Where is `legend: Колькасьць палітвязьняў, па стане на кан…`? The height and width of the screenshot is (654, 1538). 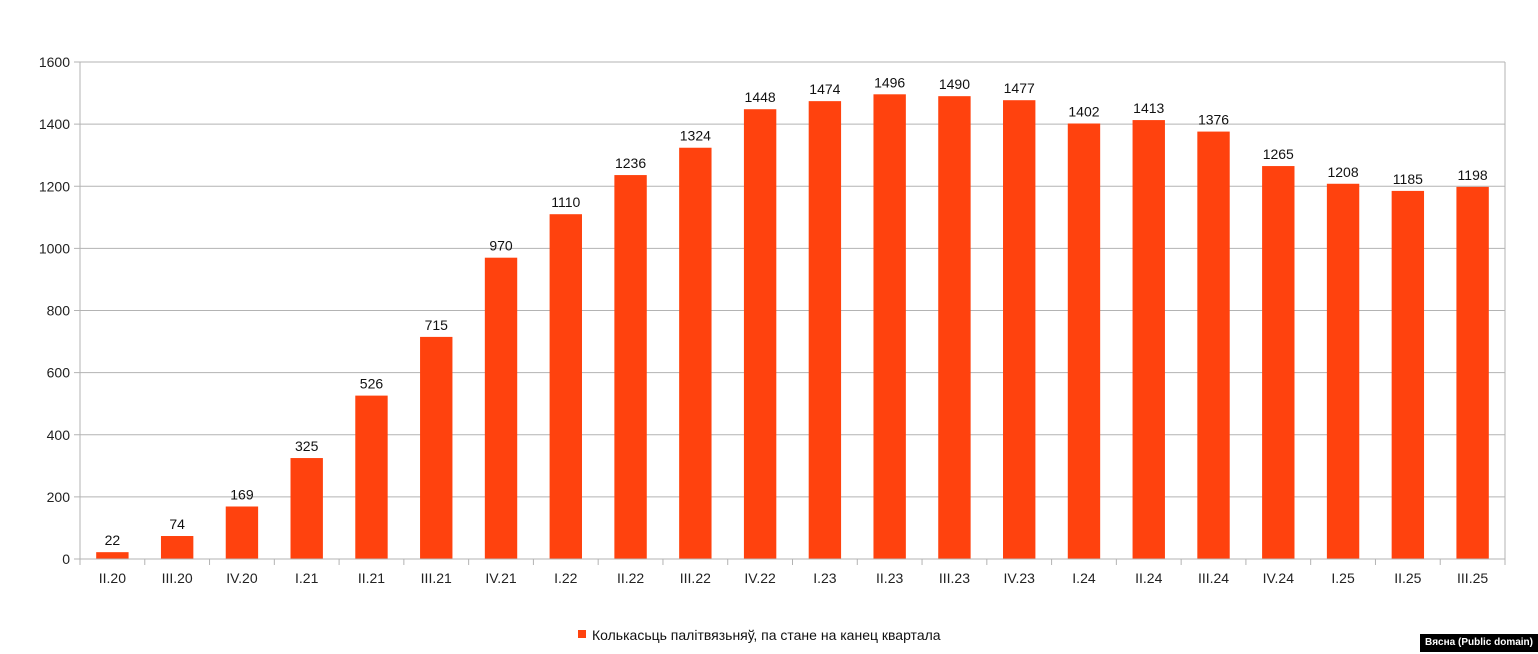
legend: Колькасьць палітвязьняў, па стане на кан… is located at coordinates (759, 635).